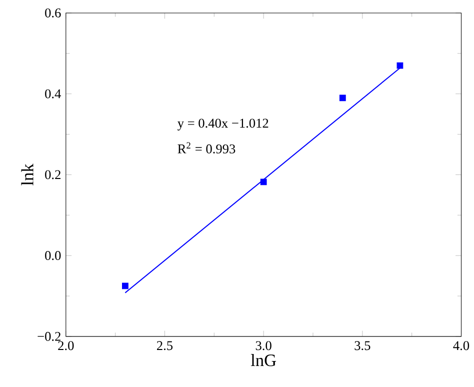 The width and height of the screenshot is (474, 387). What do you see at coordinates (53, 13) in the screenshot?
I see `y-tick-label: 0.6` at bounding box center [53, 13].